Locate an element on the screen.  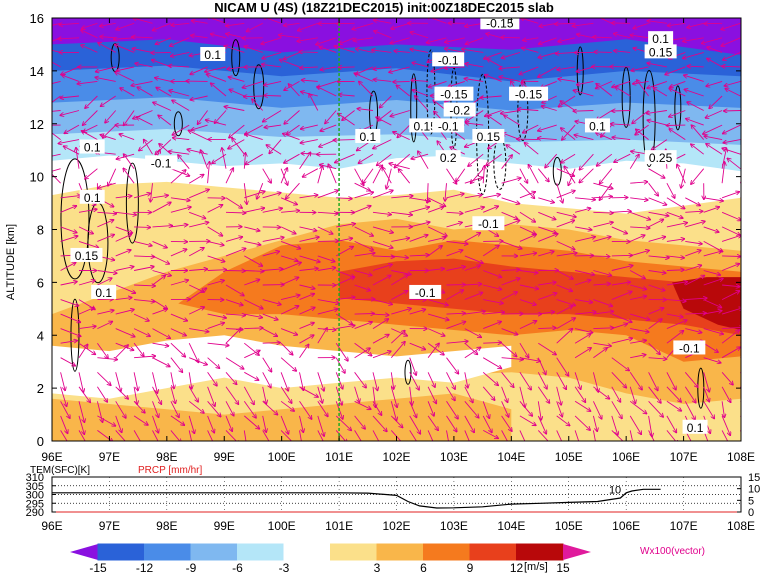
colorbar-tick-label: -6 is located at coordinates (237, 568).